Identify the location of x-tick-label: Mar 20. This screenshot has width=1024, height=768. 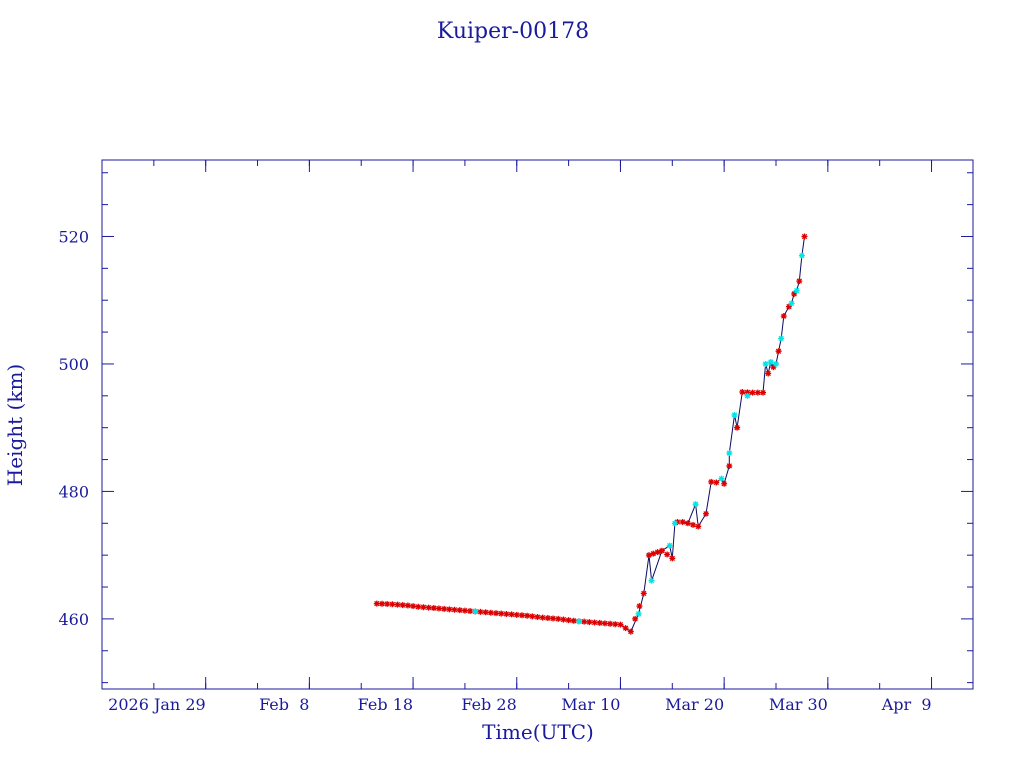
(694, 704).